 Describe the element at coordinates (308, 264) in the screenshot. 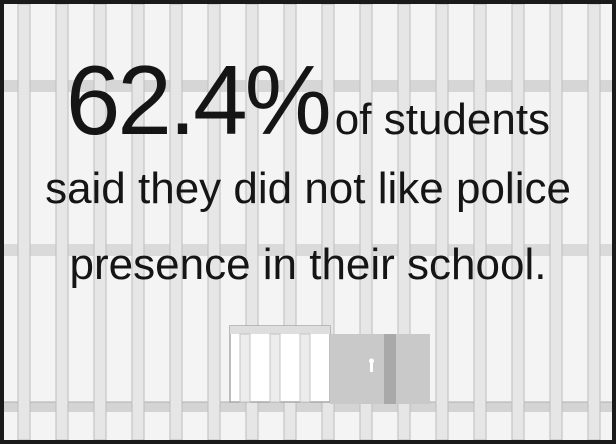

I see `headline-line-3: presence in their school.` at that location.